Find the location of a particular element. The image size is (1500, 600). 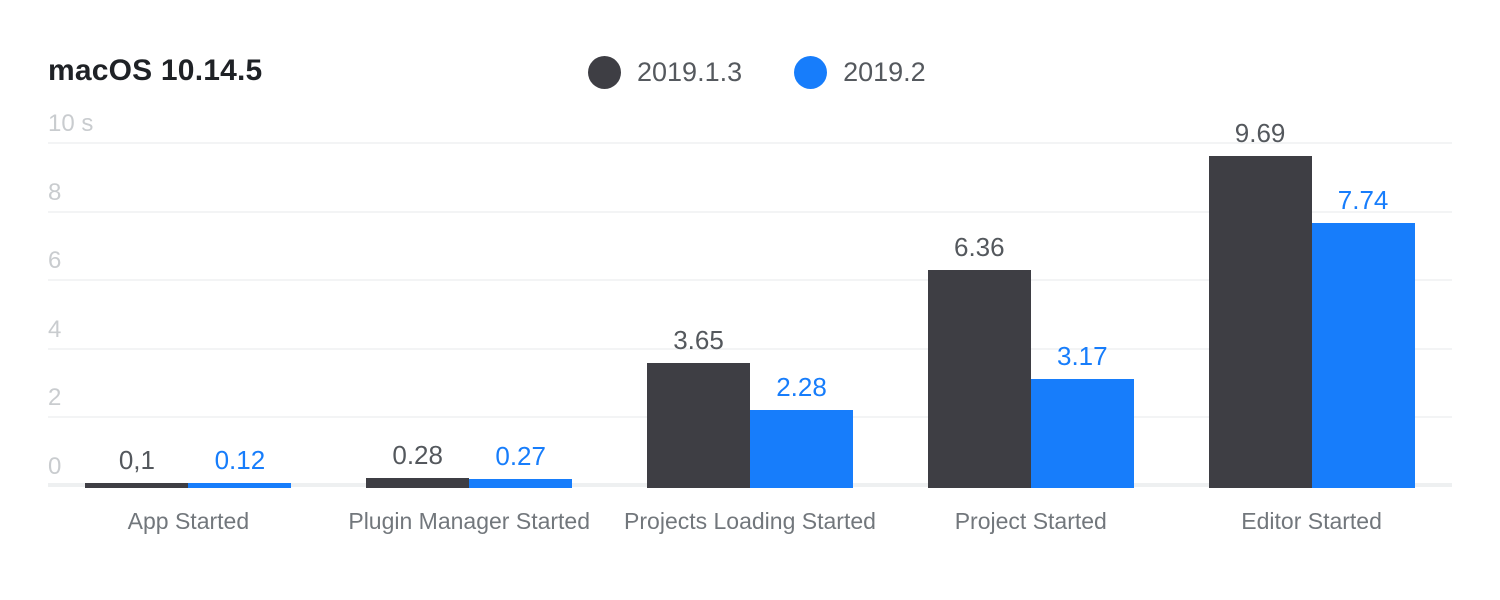

bar-2019-1-3-projects-loading-started is located at coordinates (698, 425).